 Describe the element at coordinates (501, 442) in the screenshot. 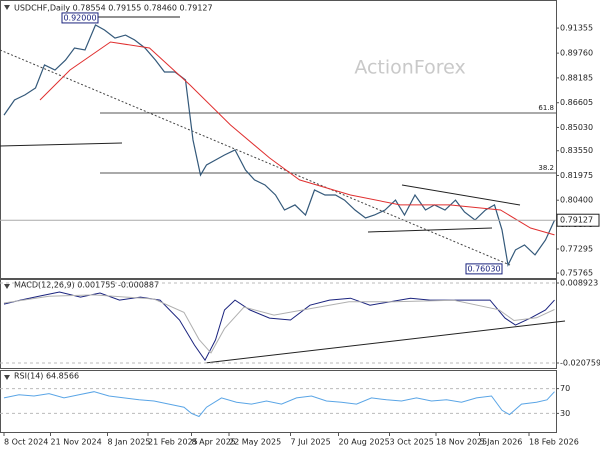

I see `x-tick-label: 5 Jan 2026` at that location.